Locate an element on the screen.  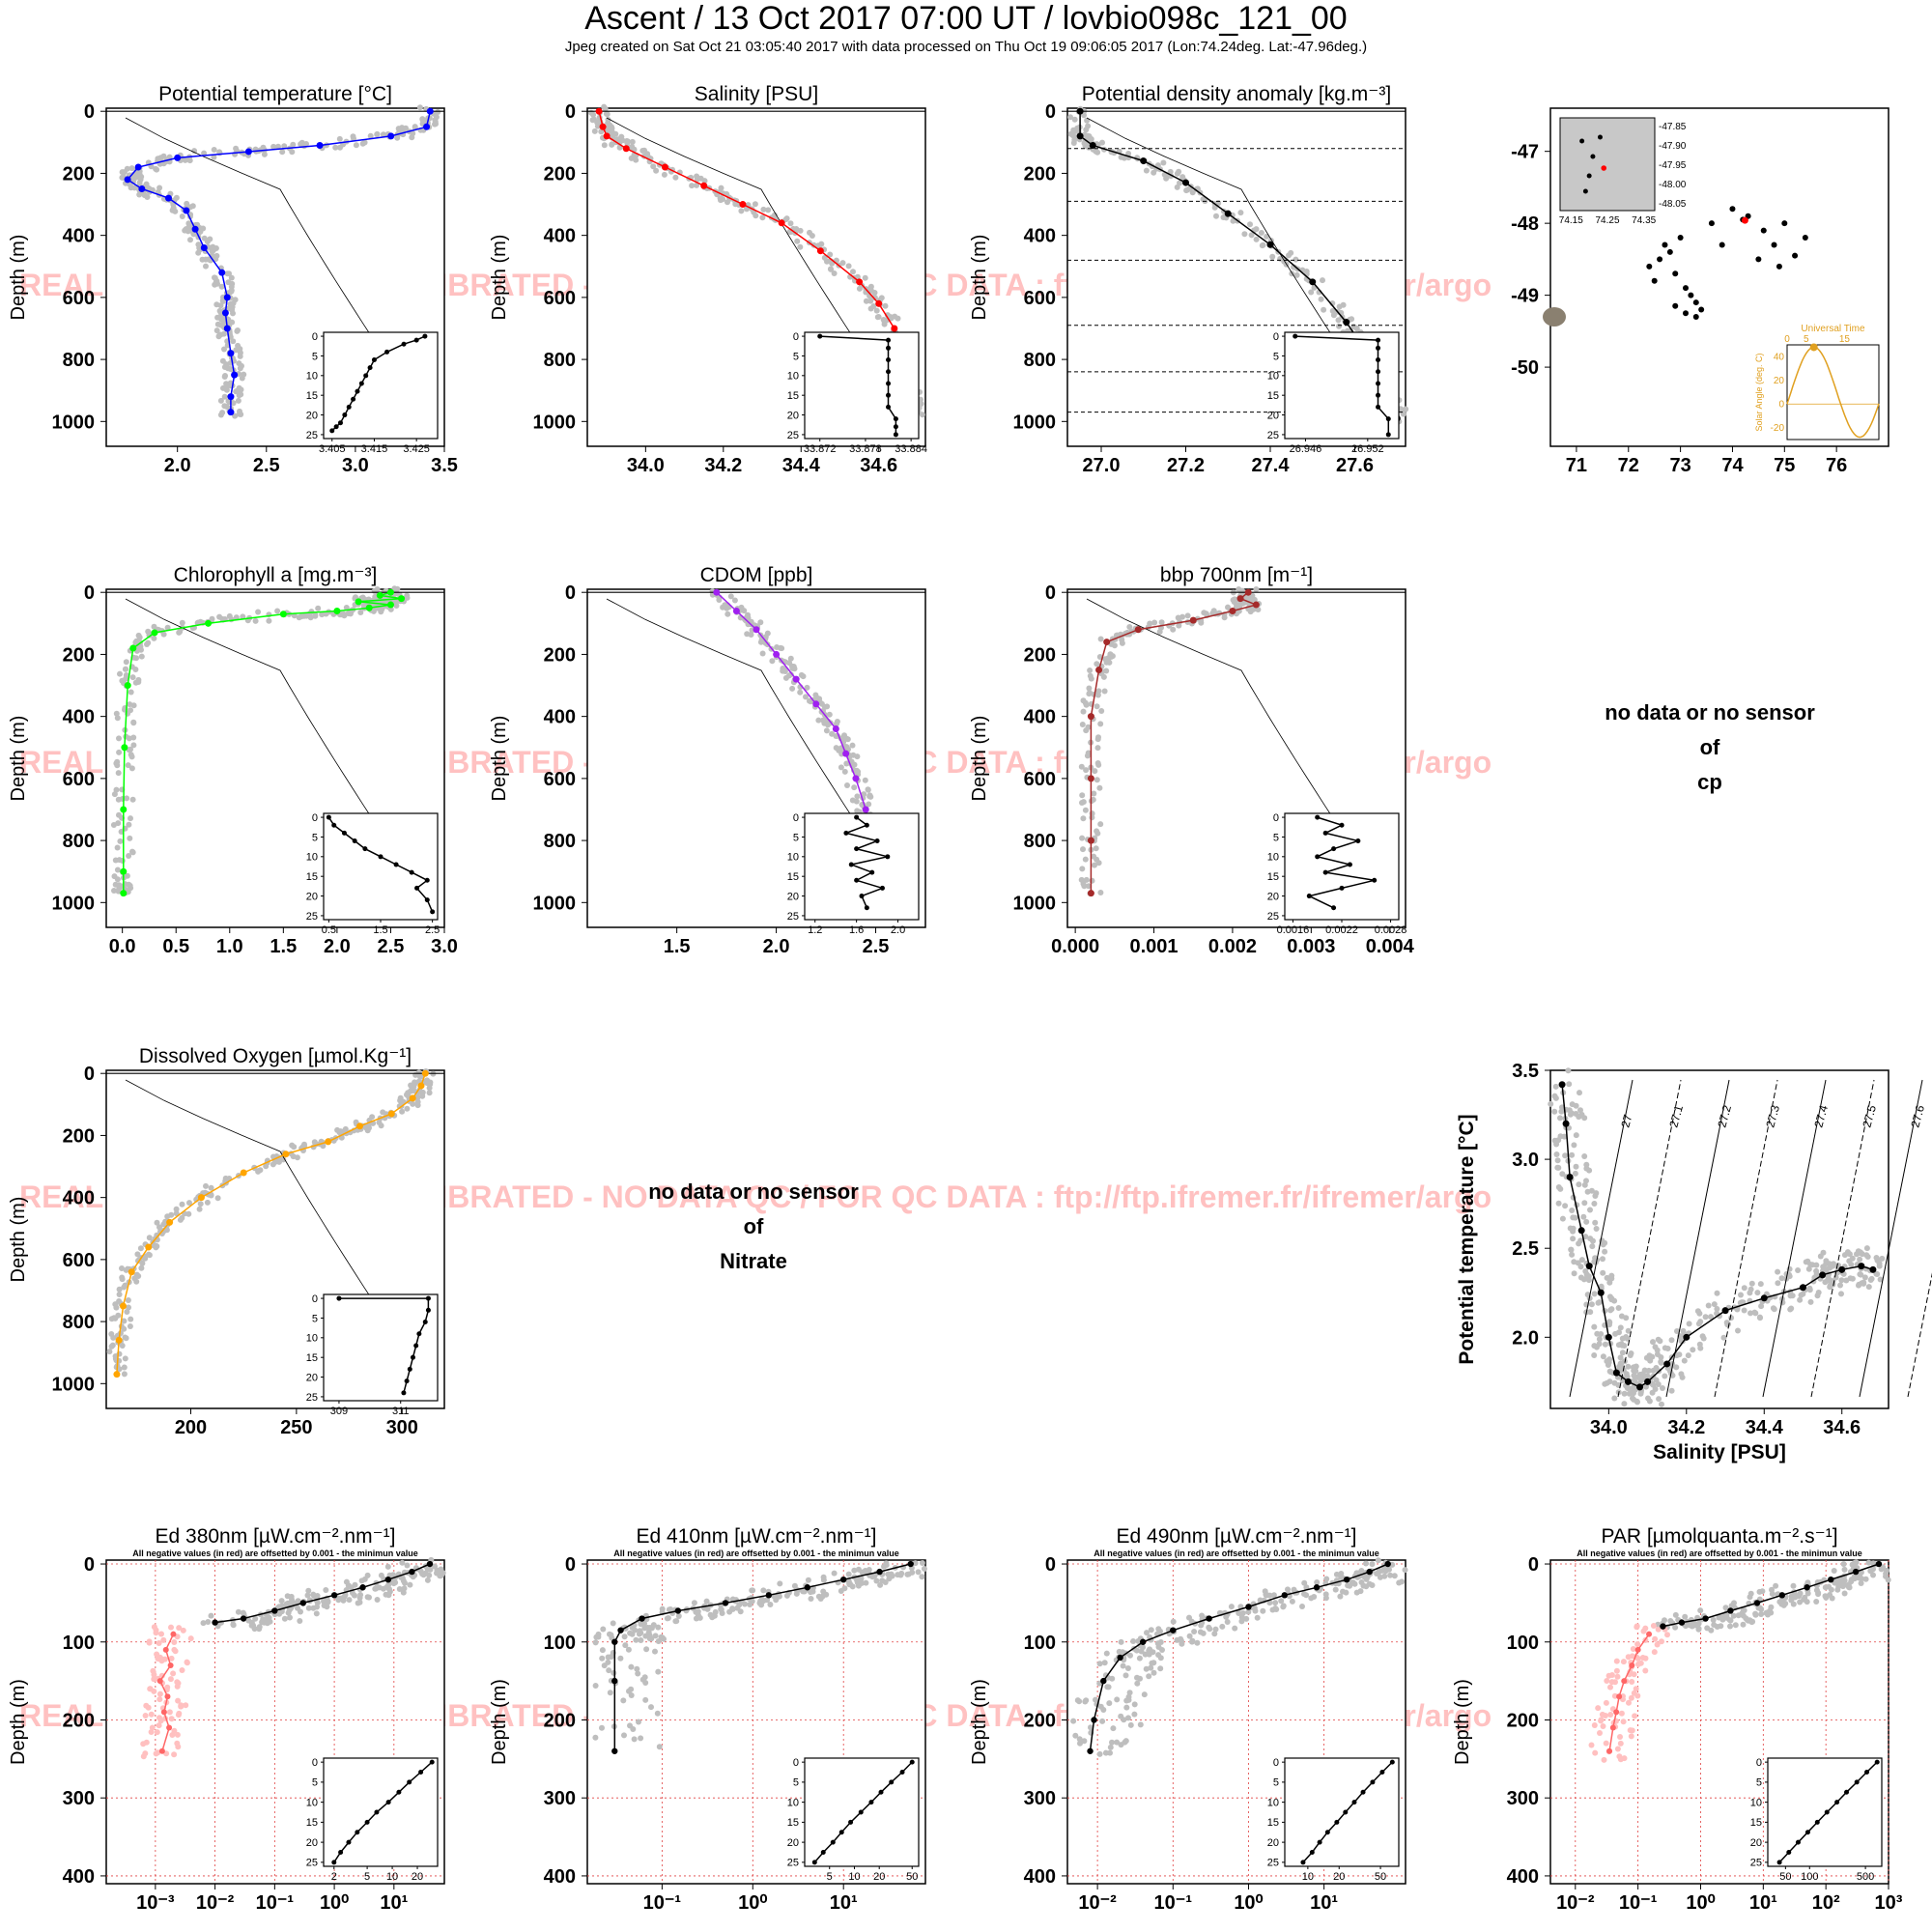
ed410-ytick-label: 0 is located at coordinates (570, 1565).